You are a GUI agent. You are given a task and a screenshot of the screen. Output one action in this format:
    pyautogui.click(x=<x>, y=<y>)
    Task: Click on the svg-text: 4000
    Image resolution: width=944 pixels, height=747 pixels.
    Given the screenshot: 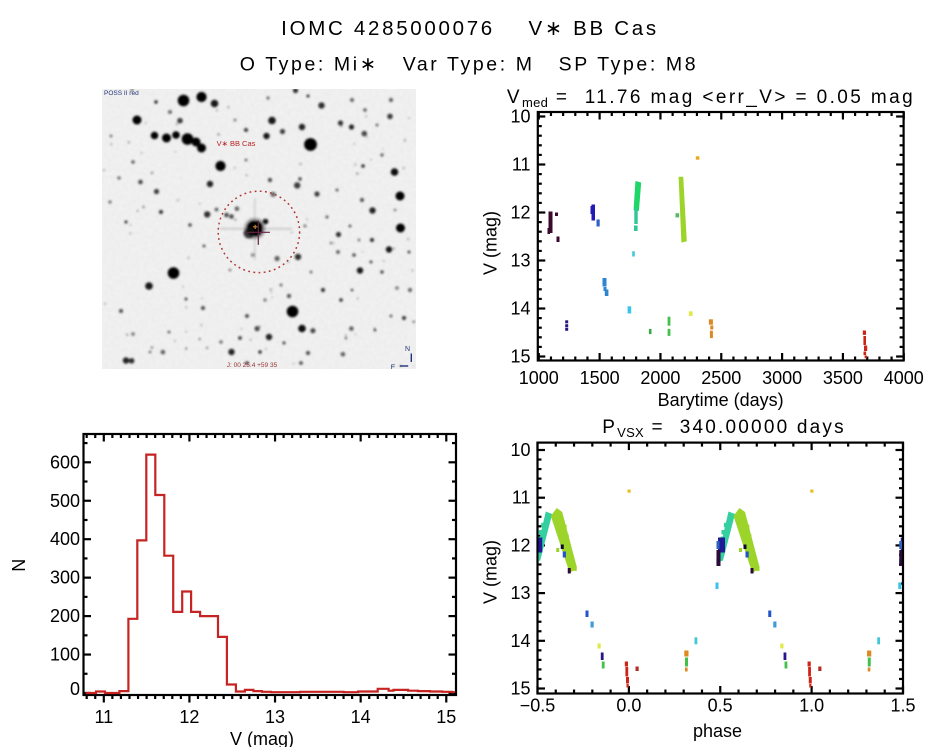 What is the action you would take?
    pyautogui.click(x=904, y=378)
    